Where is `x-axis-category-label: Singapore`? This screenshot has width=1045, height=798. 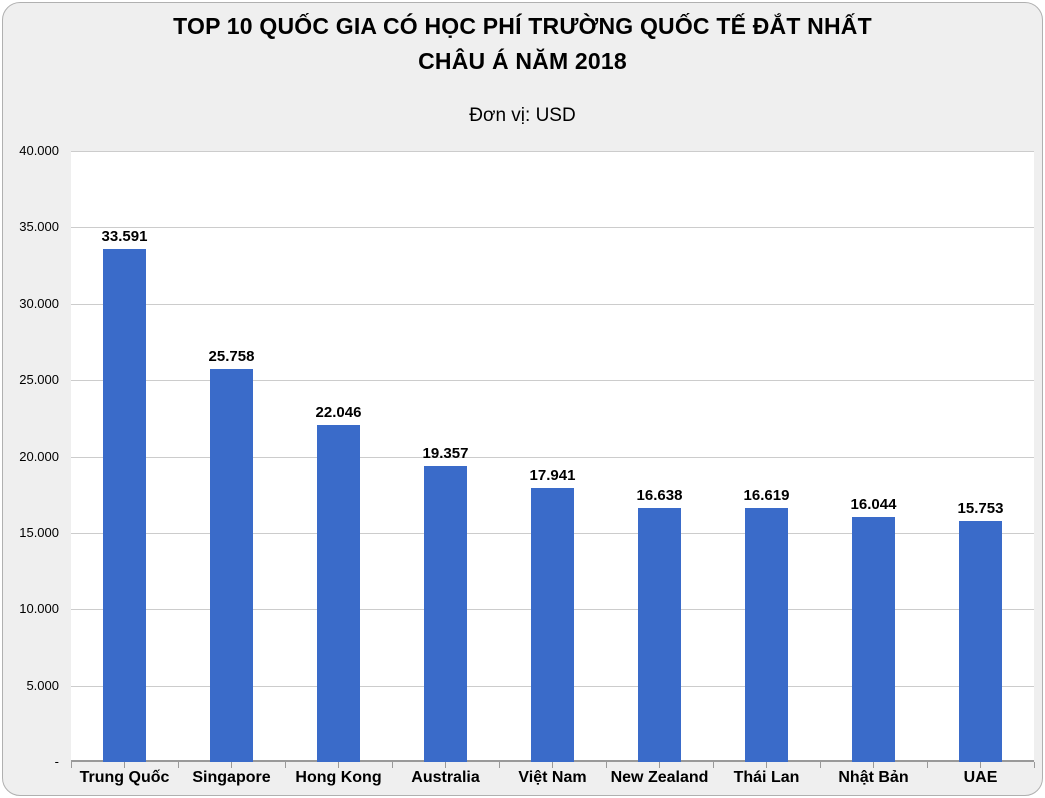
x-axis-category-label: Singapore is located at coordinates (231, 777).